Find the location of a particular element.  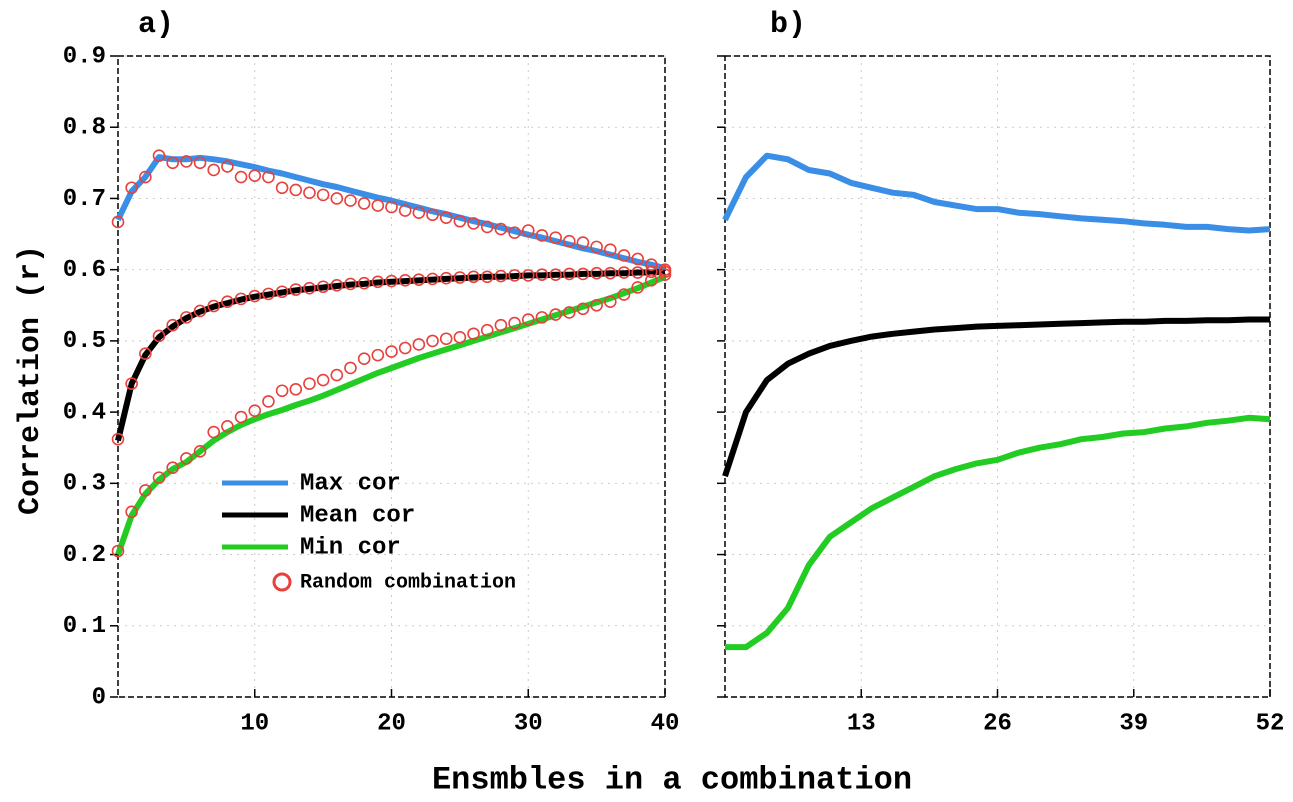

legend-label: Max cor is located at coordinates (350, 483).